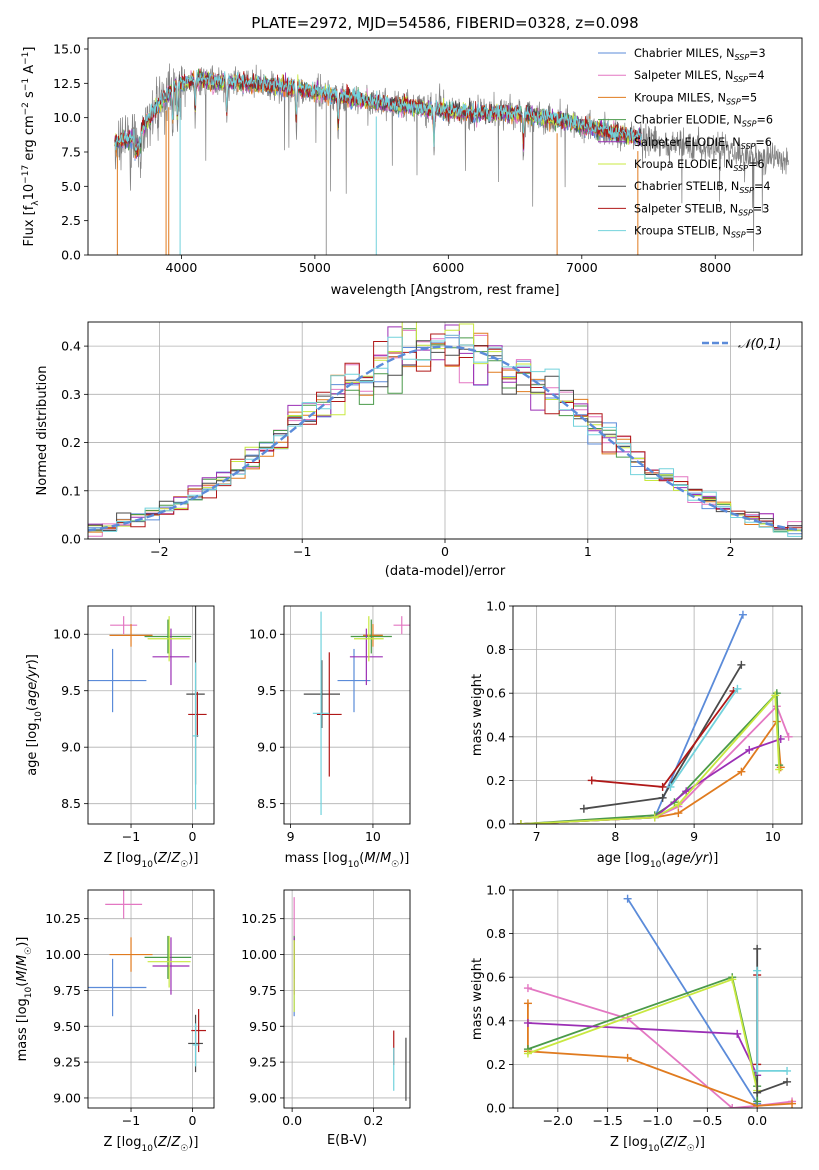  Describe the element at coordinates (373, 836) in the screenshot. I see `x-tick-label: 10` at that location.